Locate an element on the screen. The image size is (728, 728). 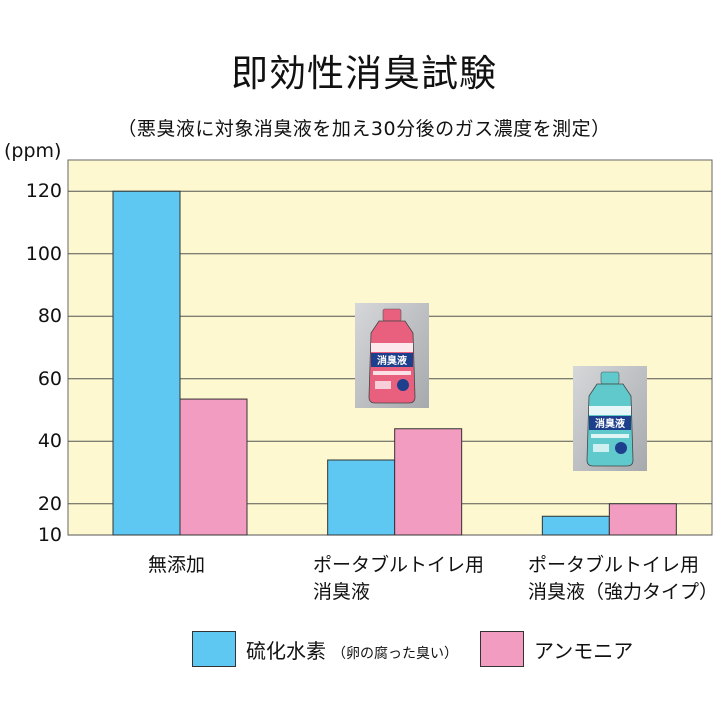
category-label: 消臭液 is located at coordinates (342, 592).